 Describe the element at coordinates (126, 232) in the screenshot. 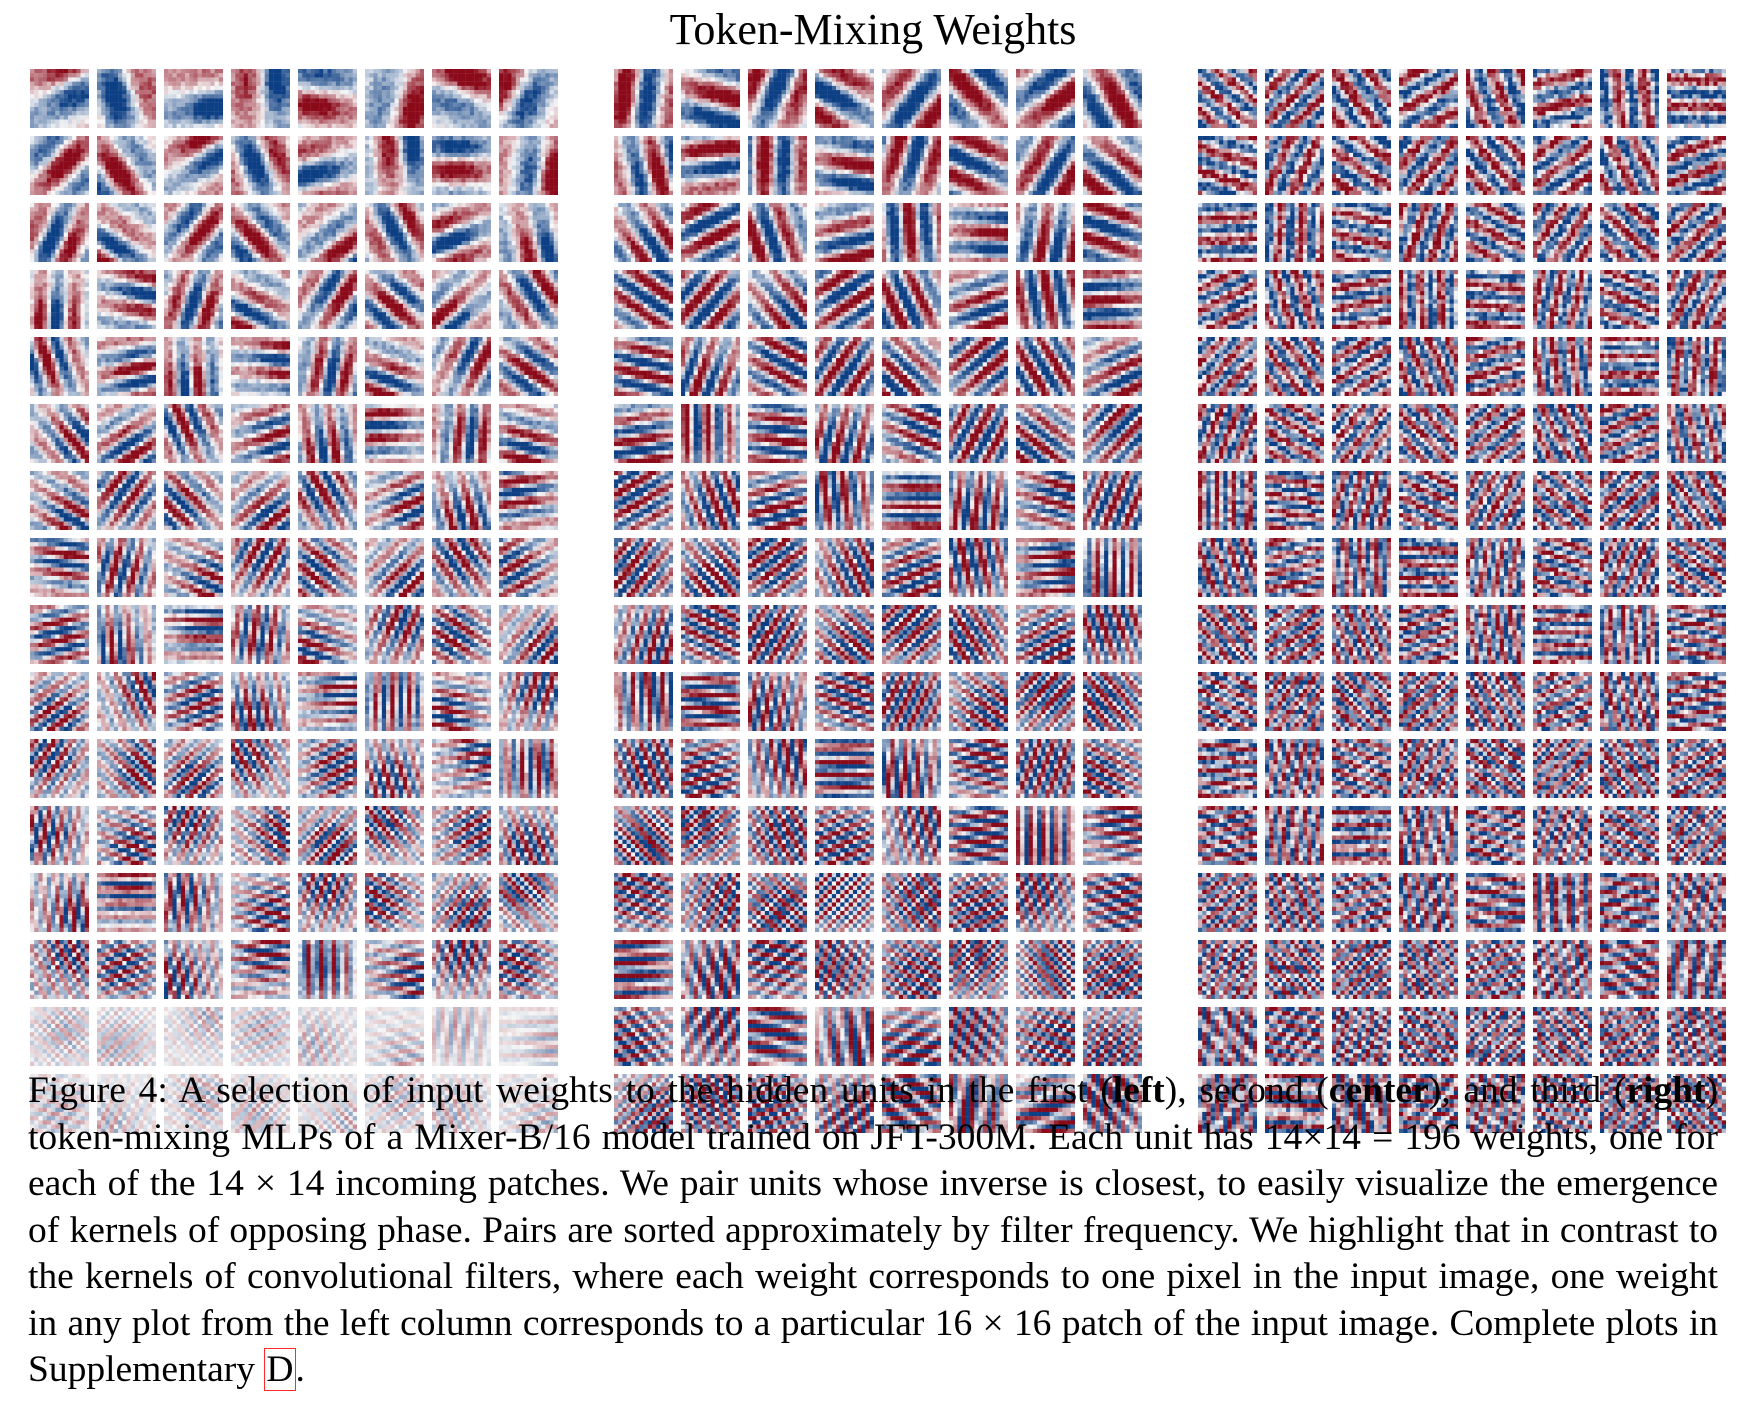

I see `weight-tile` at that location.